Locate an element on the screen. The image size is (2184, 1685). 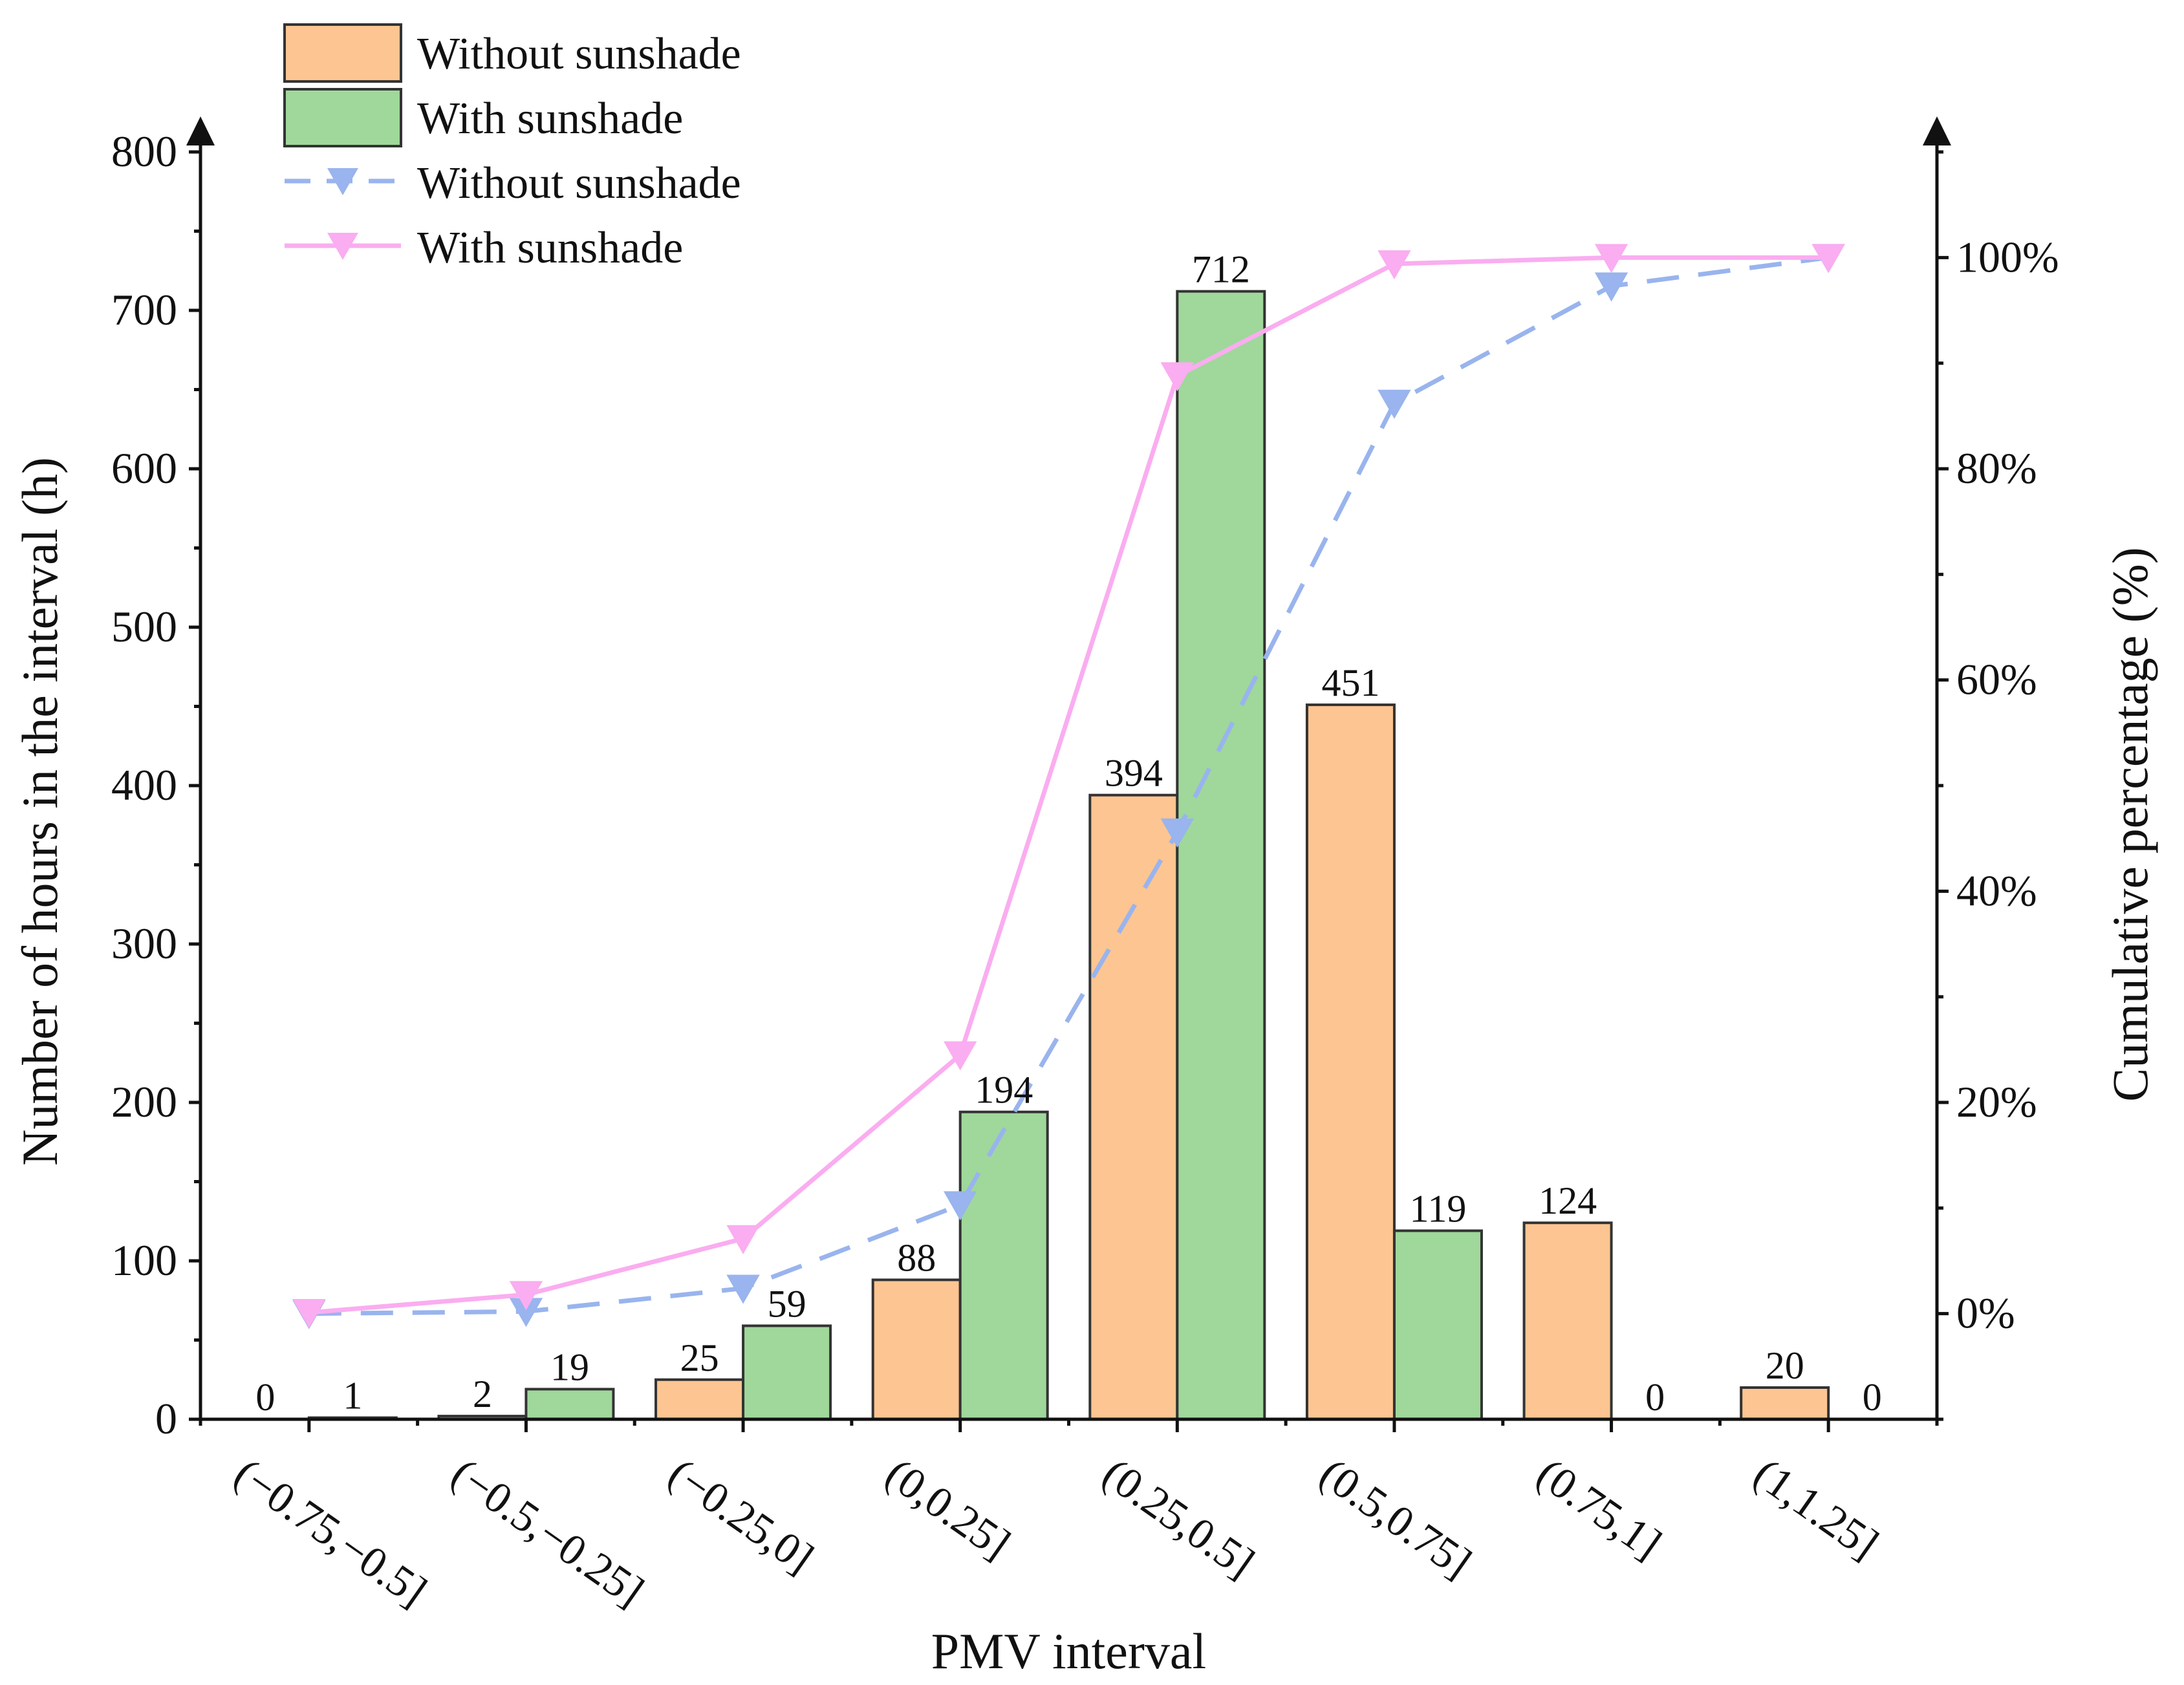
x-category-label: (0.25,0.5] is located at coordinates (1179, 1517).